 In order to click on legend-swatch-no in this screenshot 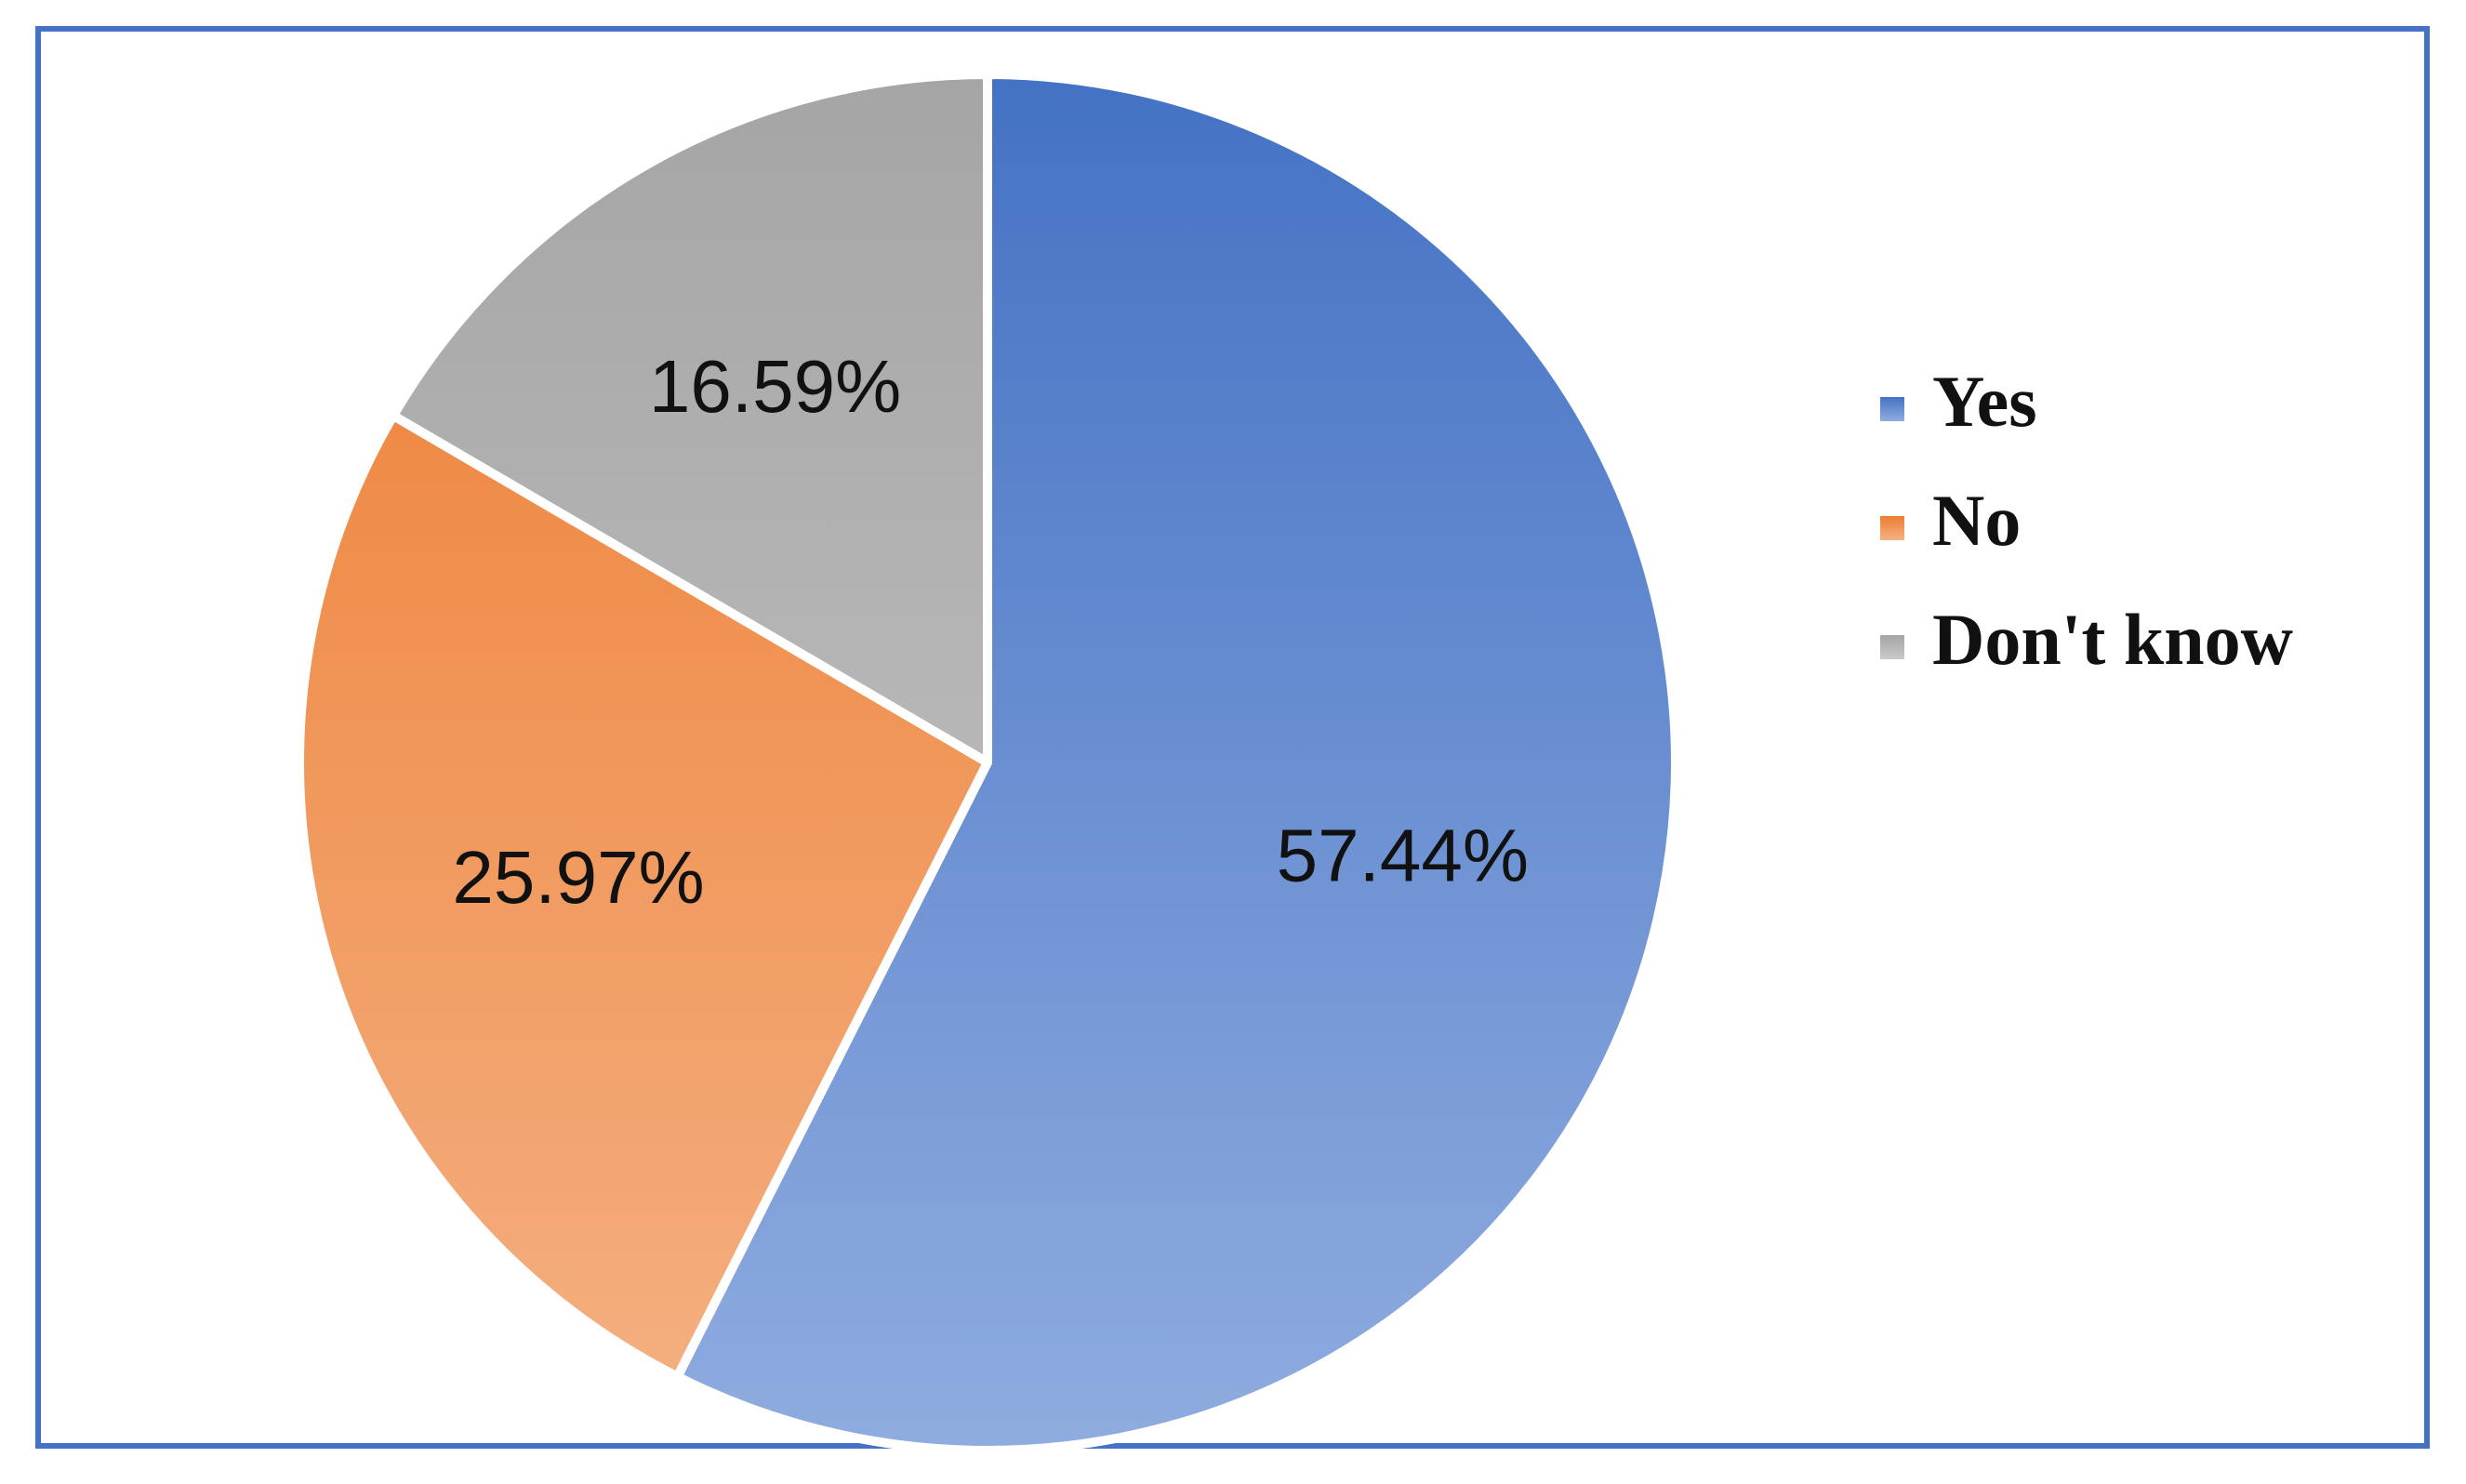, I will do `click(1892, 528)`.